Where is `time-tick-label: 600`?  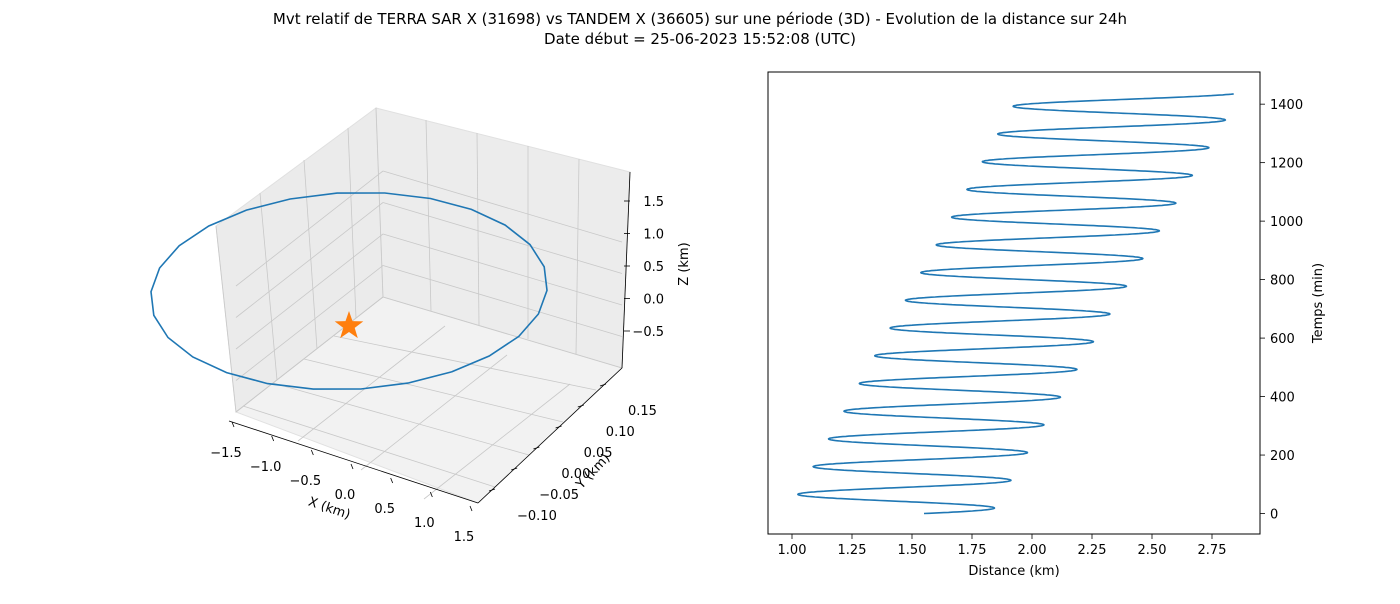 time-tick-label: 600 is located at coordinates (1282, 339).